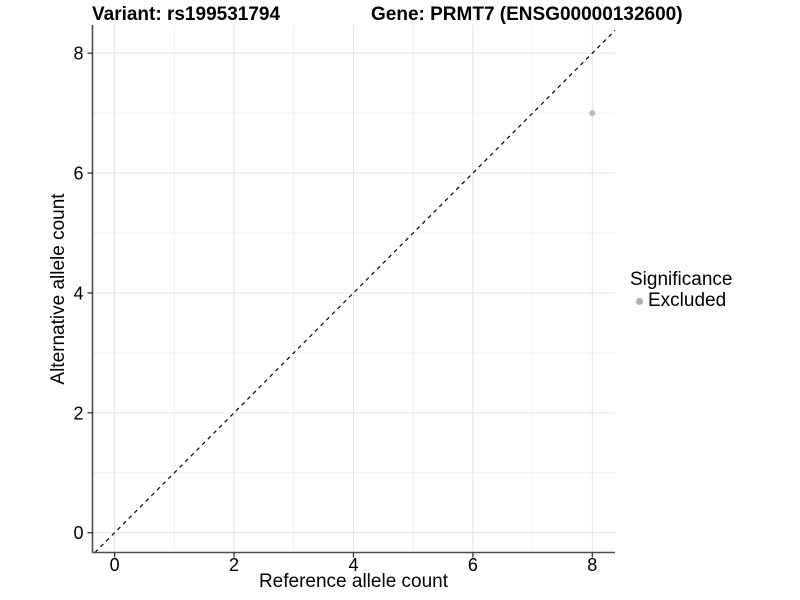  What do you see at coordinates (234, 565) in the screenshot?
I see `x-tick-label: 2` at bounding box center [234, 565].